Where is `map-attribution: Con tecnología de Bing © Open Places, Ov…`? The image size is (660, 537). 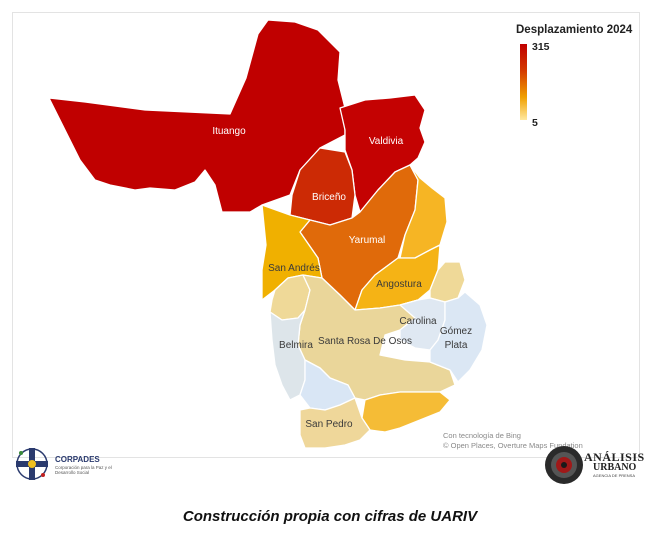
map-attribution: Con tecnología de Bing © Open Places, Ov… is located at coordinates (513, 441).